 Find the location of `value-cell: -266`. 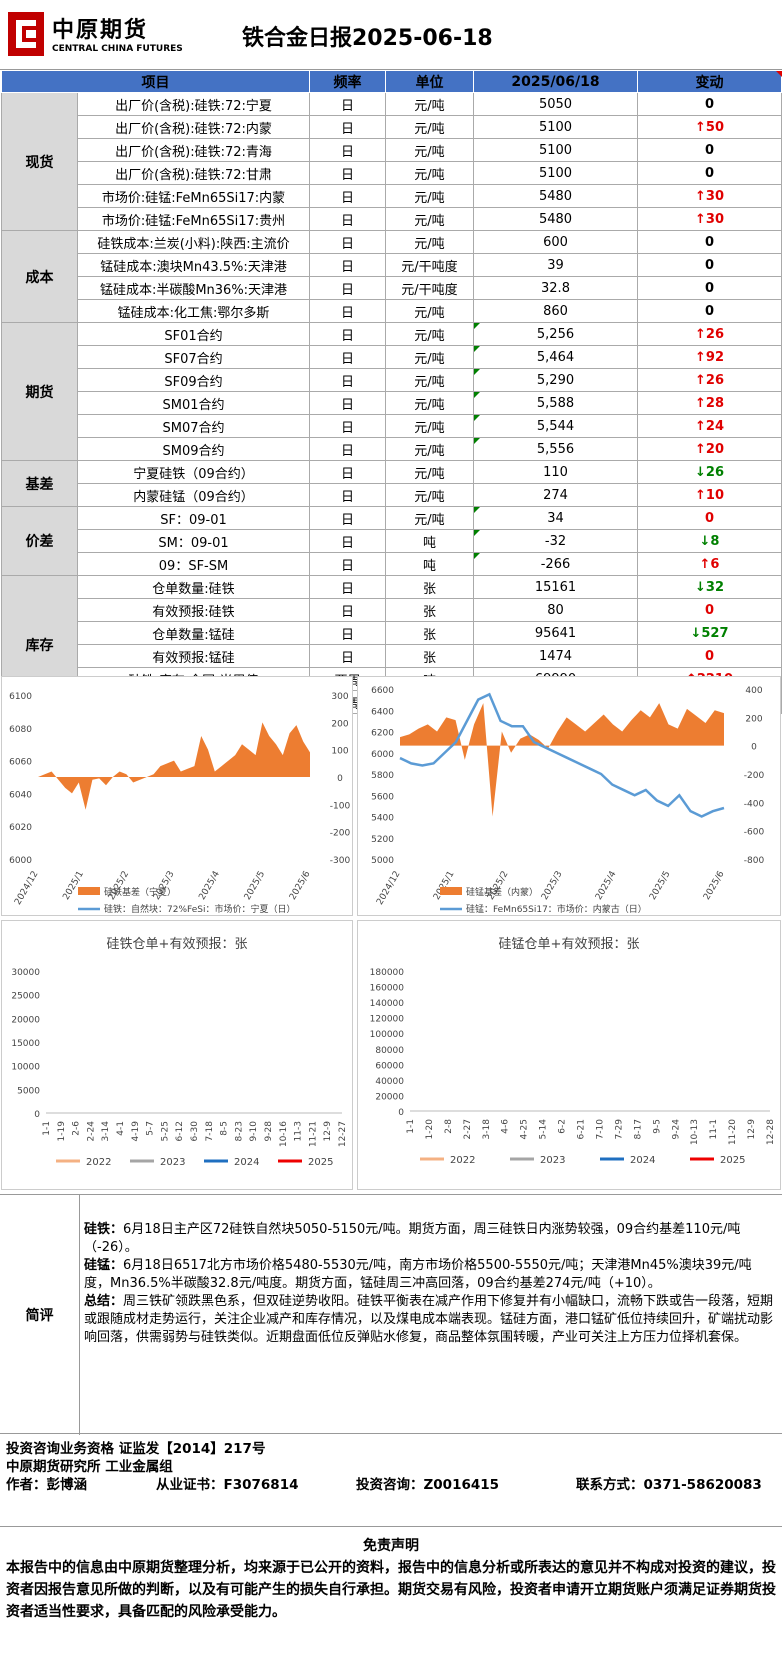

value-cell: -266 is located at coordinates (555, 564).